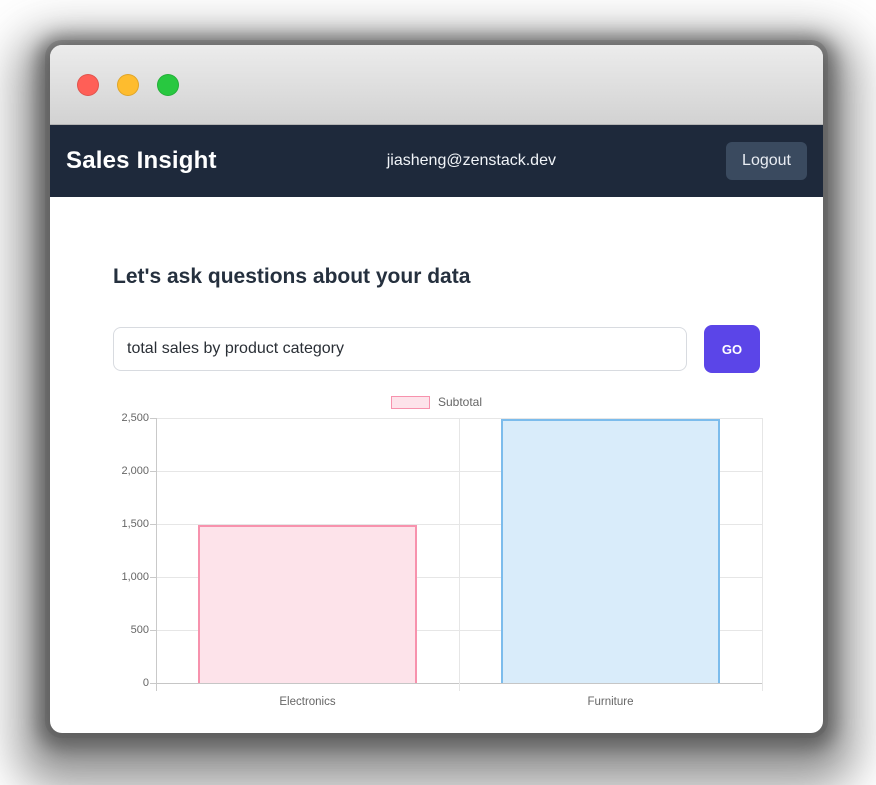 The image size is (876, 785). Describe the element at coordinates (128, 84) in the screenshot. I see `minimize-window-icon` at that location.